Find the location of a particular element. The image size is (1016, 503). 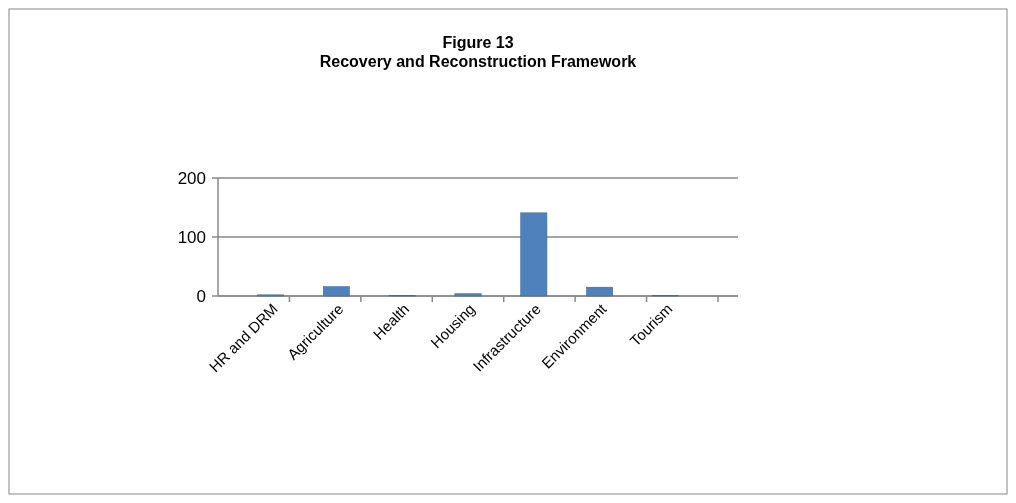

chart-subtitle: Recovery and Reconstruction Framework is located at coordinates (478, 61).